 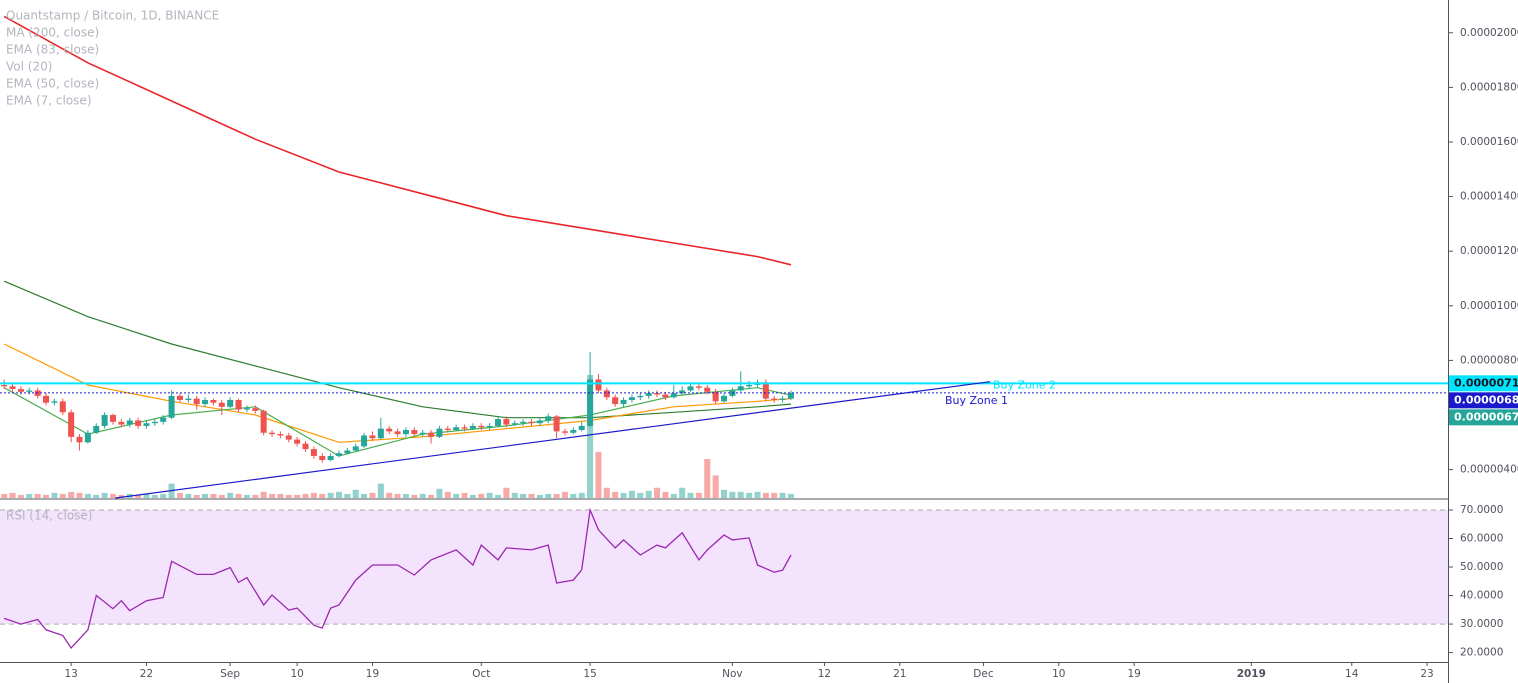 I want to click on y-tick-label: 70.0000, so click(x=1481, y=510).